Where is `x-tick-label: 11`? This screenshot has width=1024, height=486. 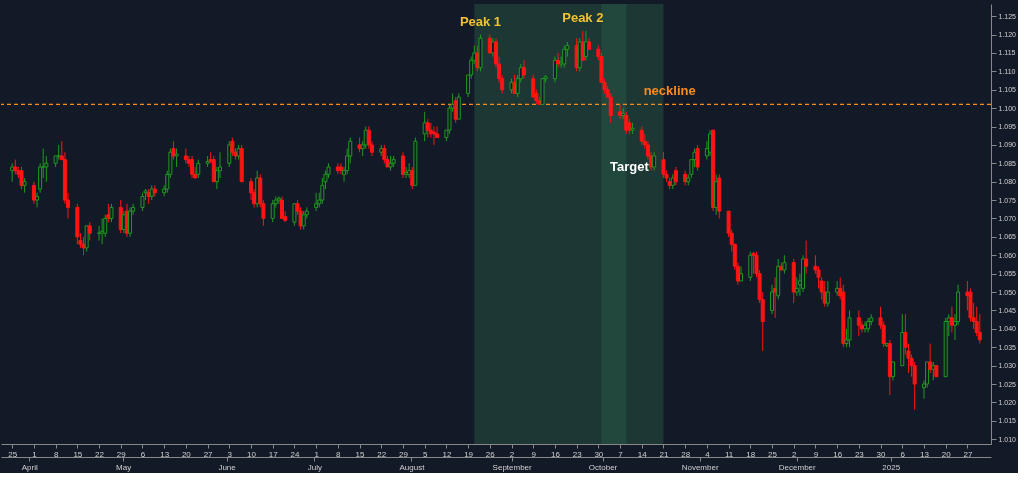
x-tick-label: 11 is located at coordinates (729, 454).